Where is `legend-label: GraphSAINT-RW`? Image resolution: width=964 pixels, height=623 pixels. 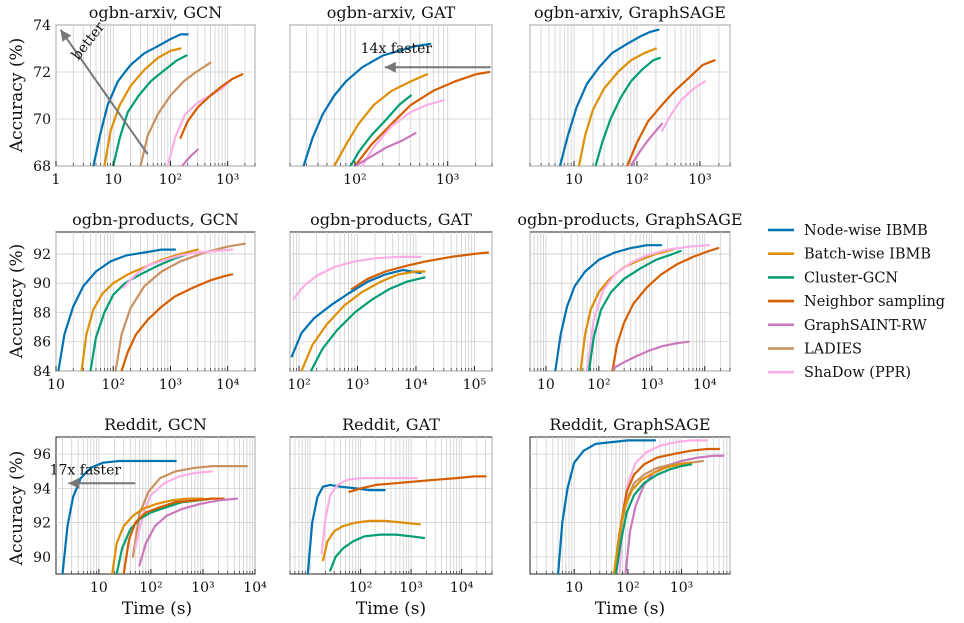
legend-label: GraphSAINT-RW is located at coordinates (865, 326).